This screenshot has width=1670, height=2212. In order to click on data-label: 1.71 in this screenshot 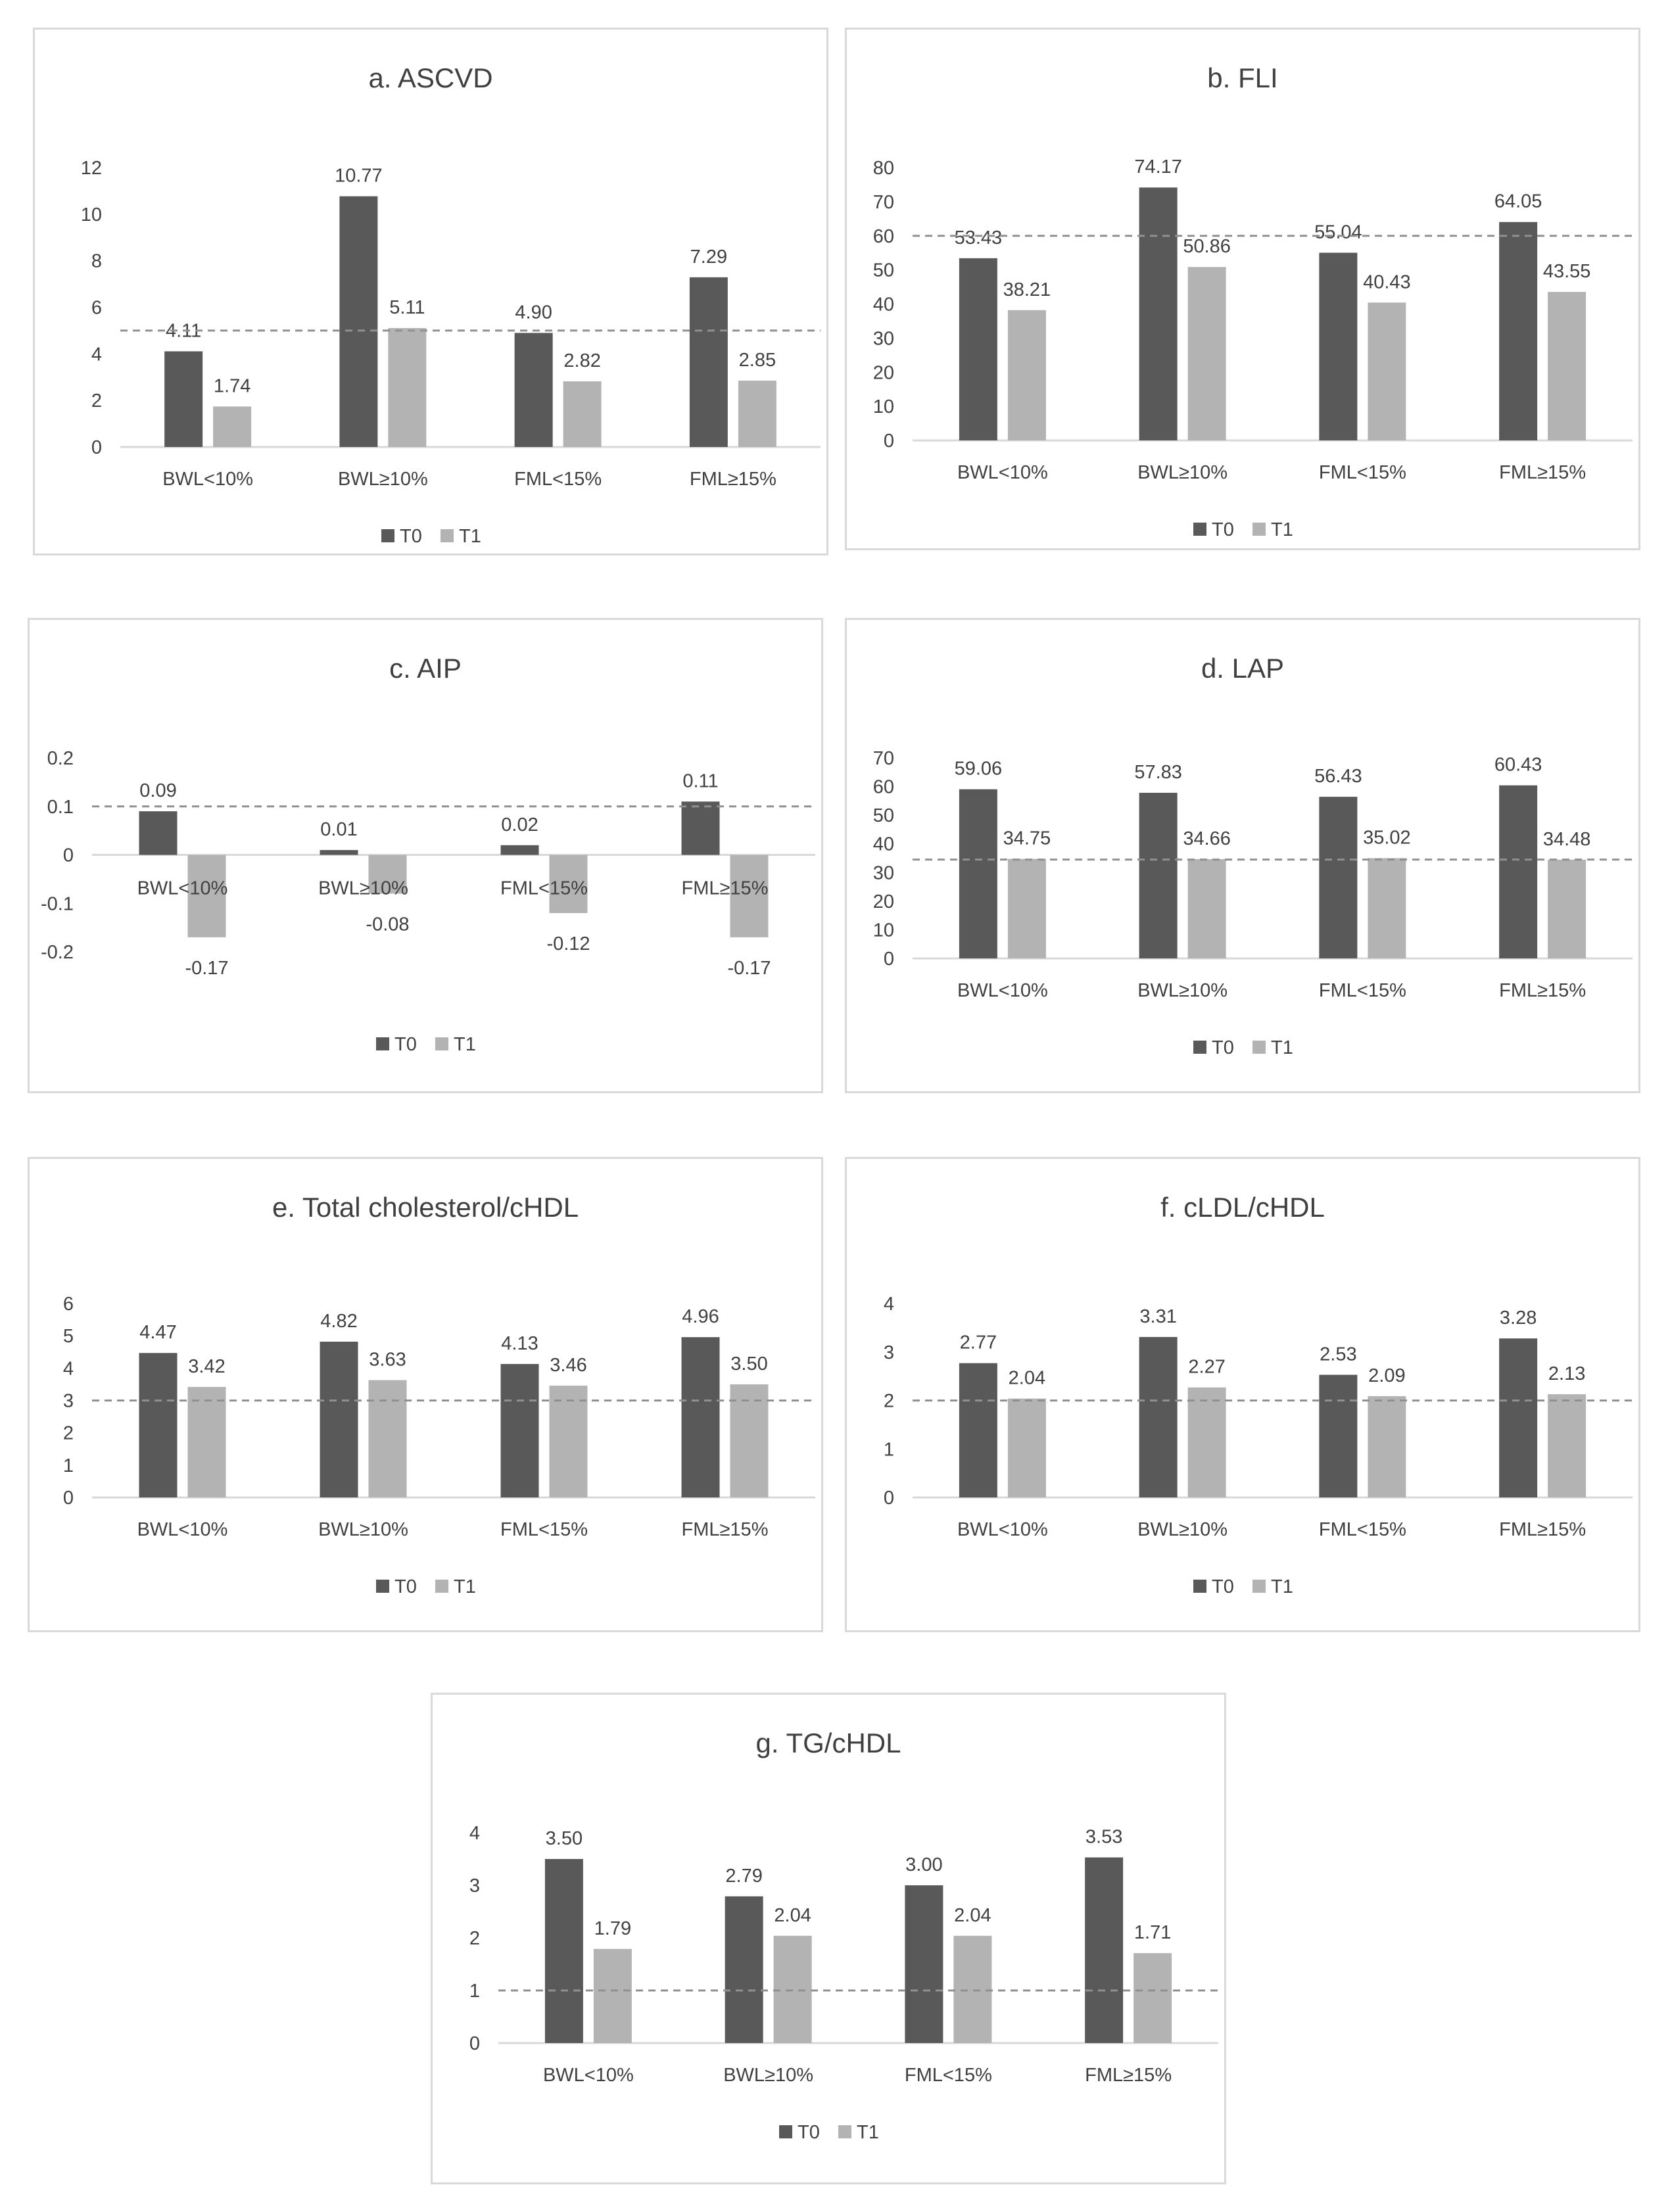, I will do `click(1152, 1932)`.